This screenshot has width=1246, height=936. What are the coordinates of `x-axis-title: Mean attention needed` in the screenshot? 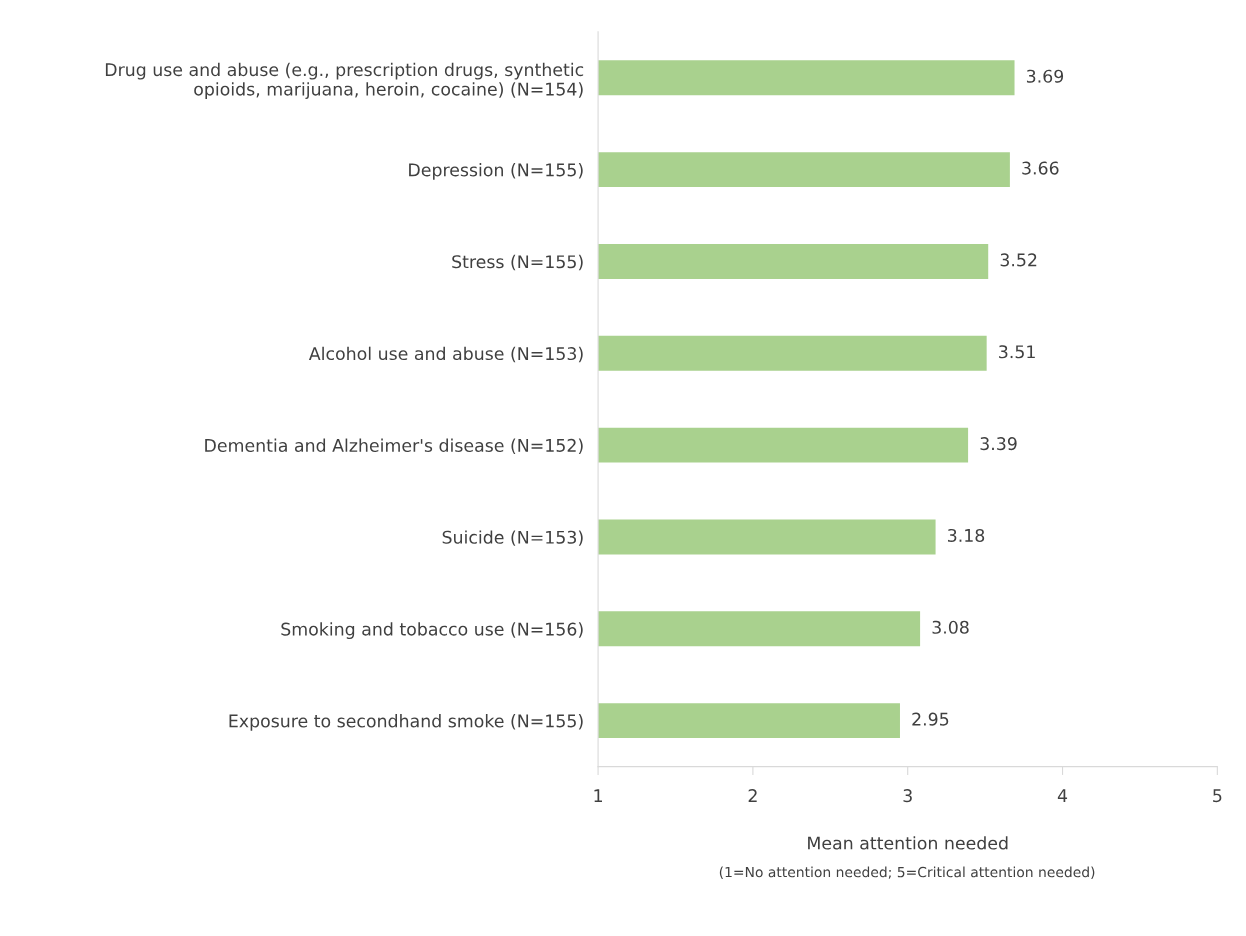 It's located at (908, 843).